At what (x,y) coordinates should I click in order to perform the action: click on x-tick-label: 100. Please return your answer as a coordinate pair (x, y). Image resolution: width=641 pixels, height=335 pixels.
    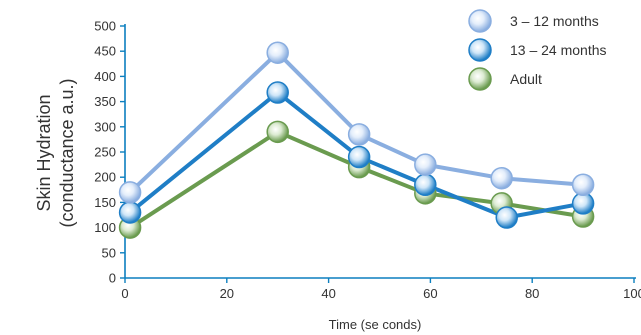
    Looking at the image, I should click on (632, 293).